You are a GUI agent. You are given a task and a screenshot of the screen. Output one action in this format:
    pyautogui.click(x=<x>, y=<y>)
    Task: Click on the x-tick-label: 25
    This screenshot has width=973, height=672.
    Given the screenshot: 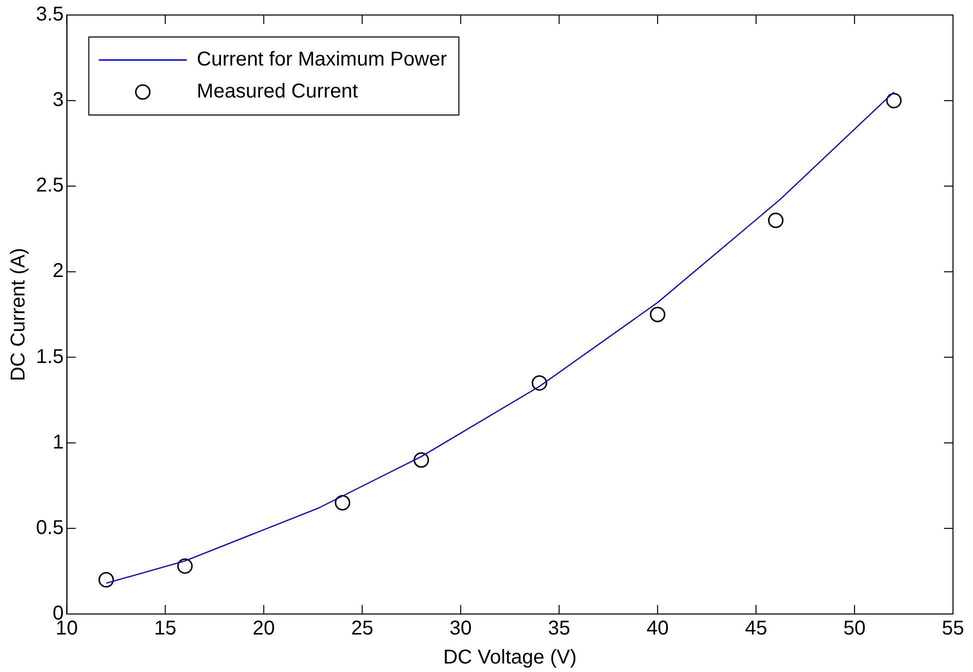 What is the action you would take?
    pyautogui.click(x=362, y=629)
    